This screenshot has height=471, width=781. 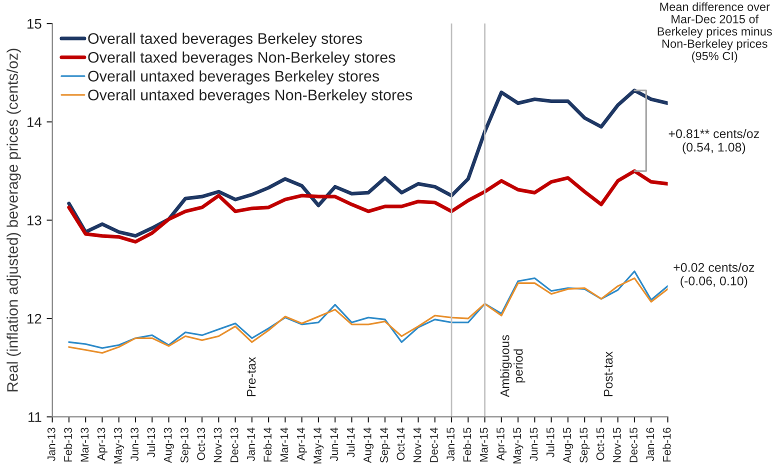 I want to click on x-tick-label: May-15, so click(x=518, y=446).